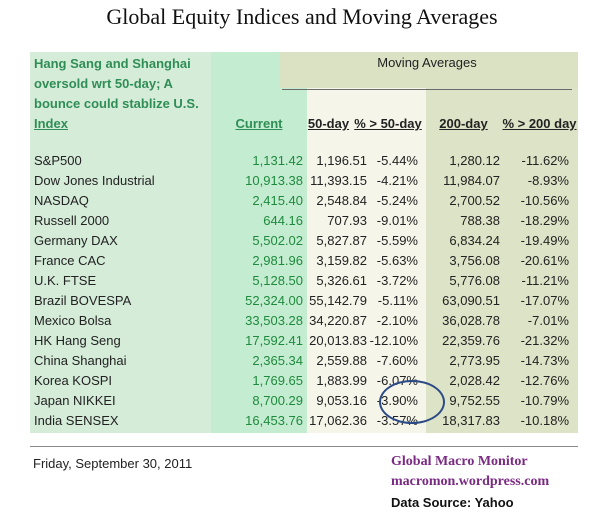 Image resolution: width=604 pixels, height=512 pixels. What do you see at coordinates (61, 200) in the screenshot?
I see `index-name-cell: NASDAQ` at bounding box center [61, 200].